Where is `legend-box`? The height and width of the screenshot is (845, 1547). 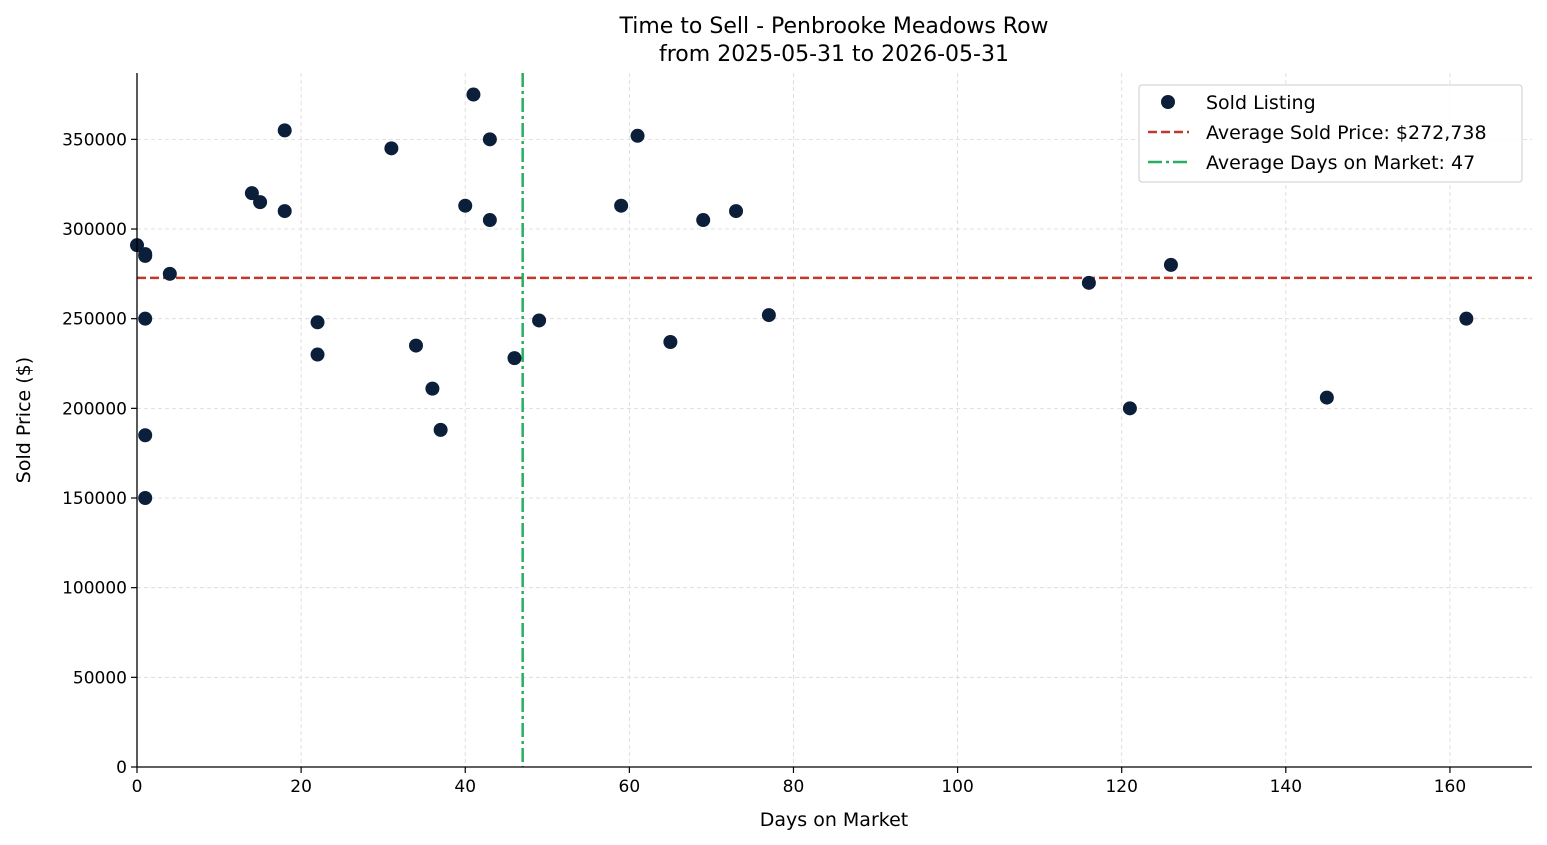
legend-box is located at coordinates (1330, 133).